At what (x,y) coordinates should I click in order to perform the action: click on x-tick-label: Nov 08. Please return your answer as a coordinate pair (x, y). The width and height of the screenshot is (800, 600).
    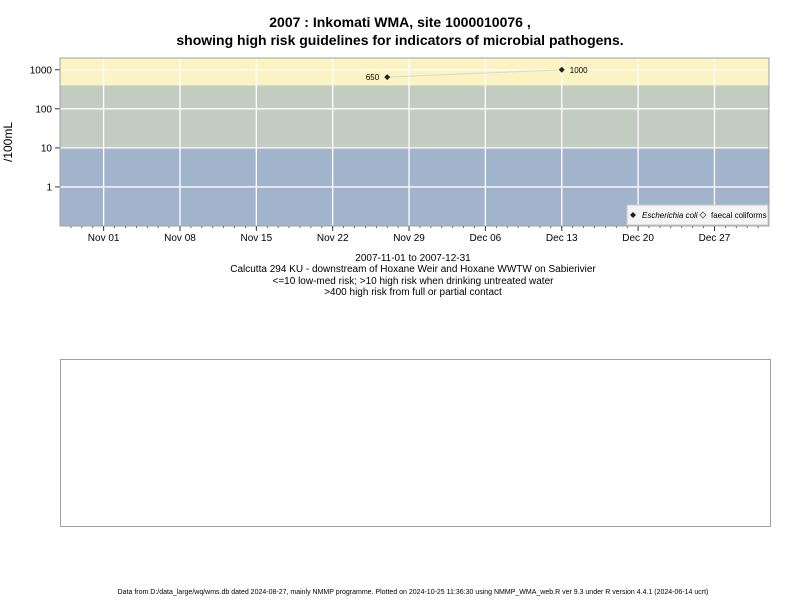
    Looking at the image, I should click on (180, 238).